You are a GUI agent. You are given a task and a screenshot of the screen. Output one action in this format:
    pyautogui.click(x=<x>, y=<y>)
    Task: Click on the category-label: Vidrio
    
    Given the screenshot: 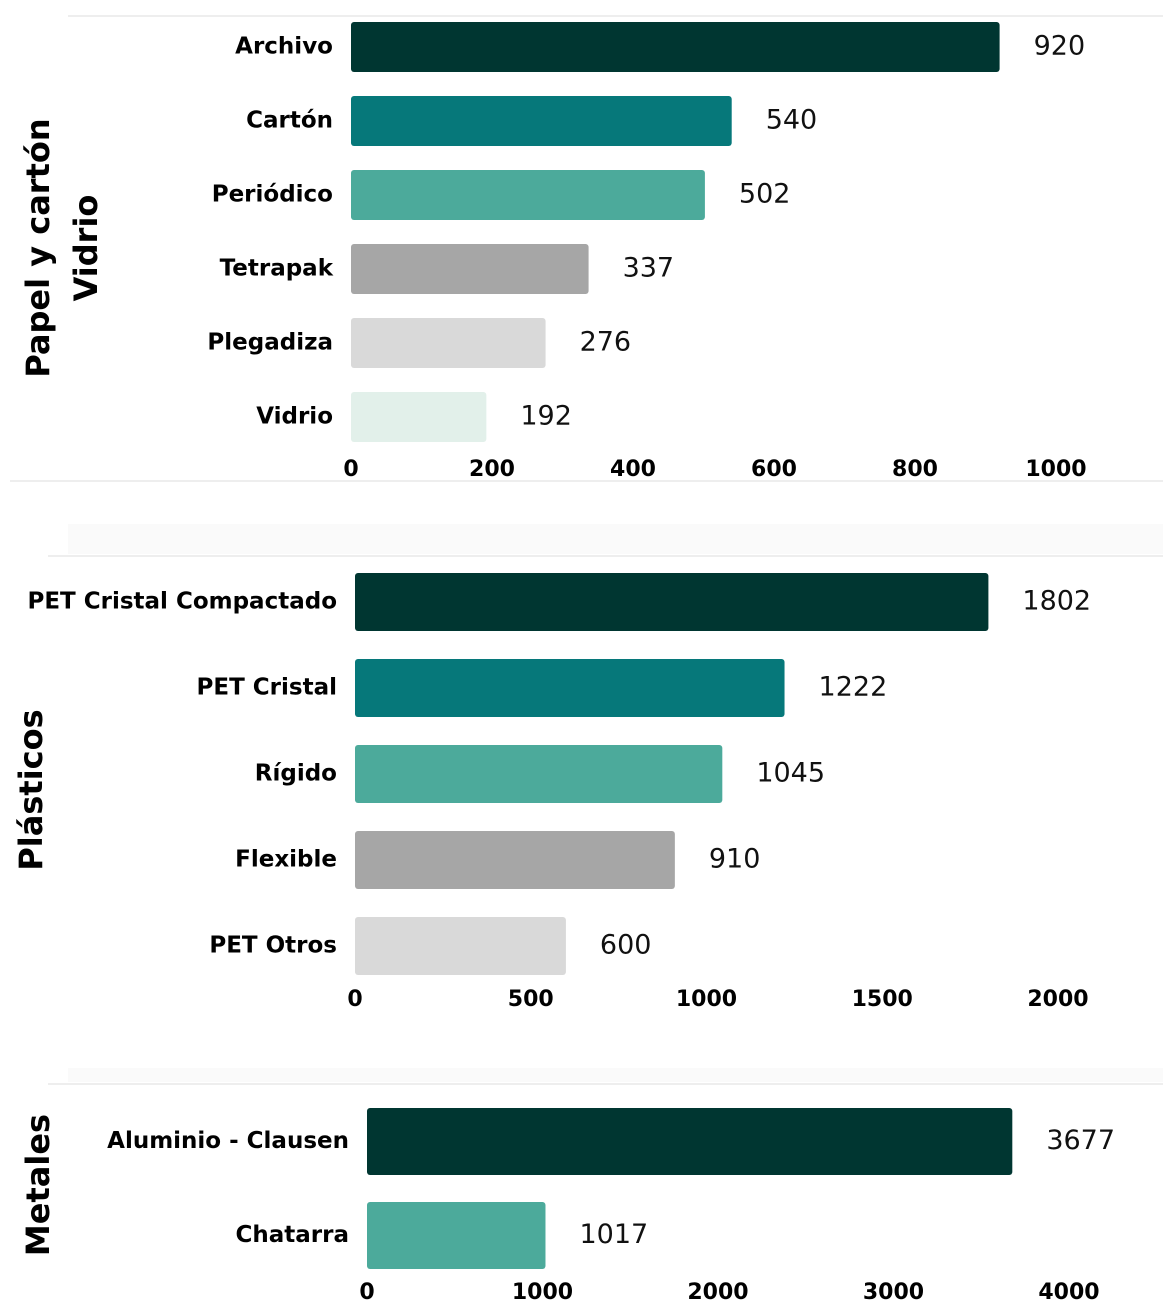 What is the action you would take?
    pyautogui.click(x=294, y=417)
    